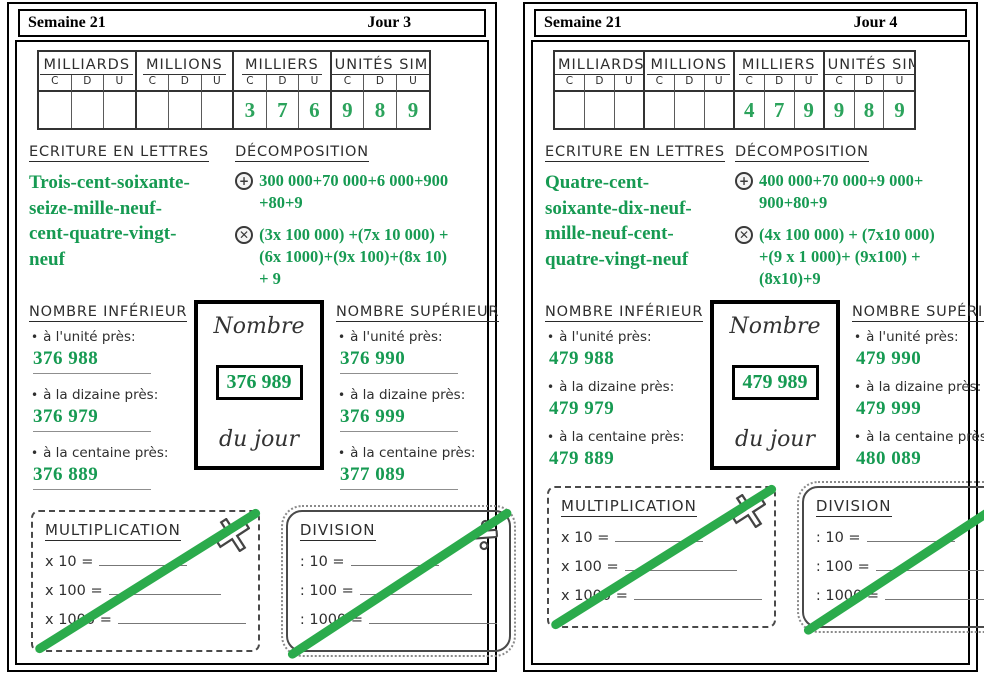 The width and height of the screenshot is (984, 681). I want to click on division-row: : 100 =, so click(398, 591).